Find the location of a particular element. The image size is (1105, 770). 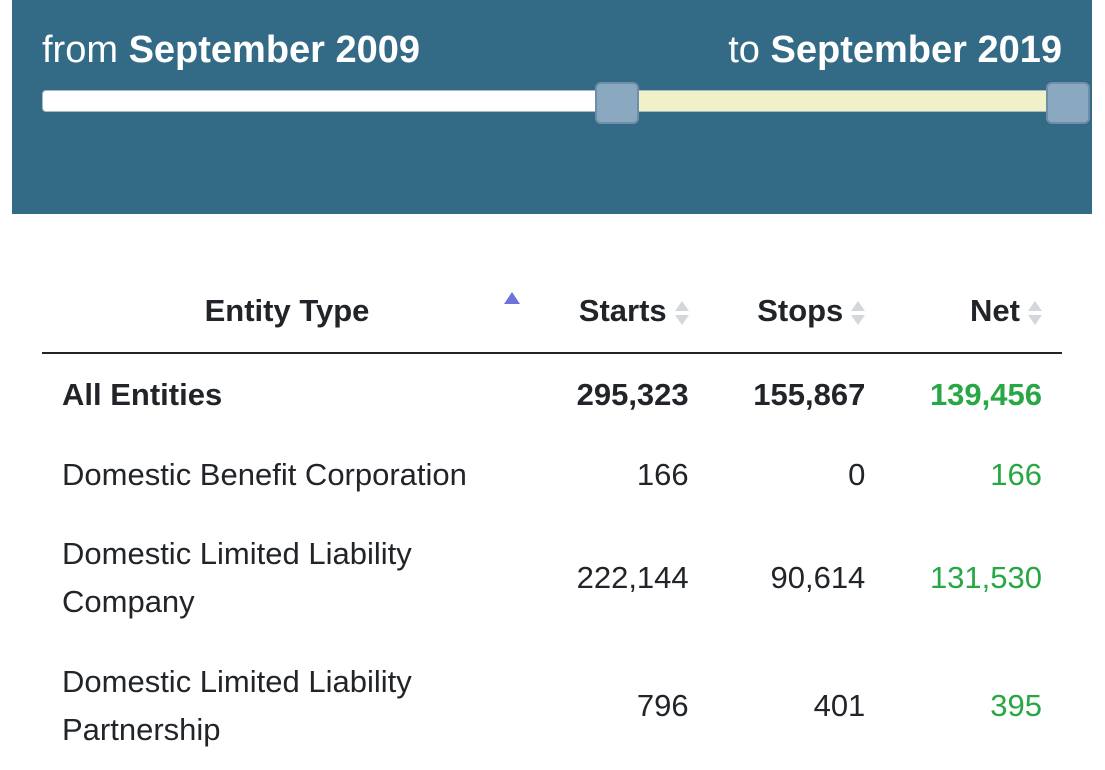

range-to-value: September 2019 is located at coordinates (916, 50).